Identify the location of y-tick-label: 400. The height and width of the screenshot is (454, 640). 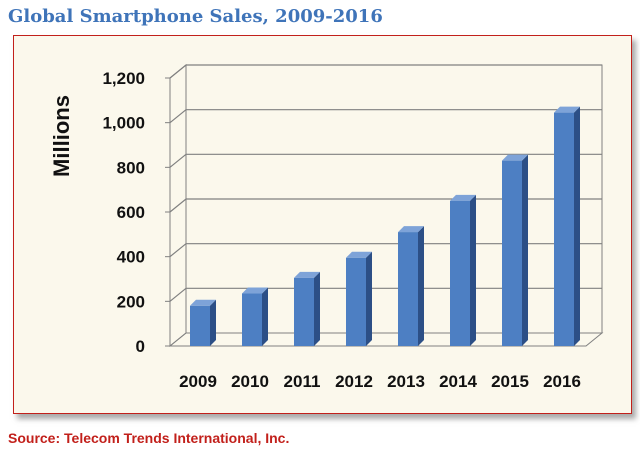
(131, 257).